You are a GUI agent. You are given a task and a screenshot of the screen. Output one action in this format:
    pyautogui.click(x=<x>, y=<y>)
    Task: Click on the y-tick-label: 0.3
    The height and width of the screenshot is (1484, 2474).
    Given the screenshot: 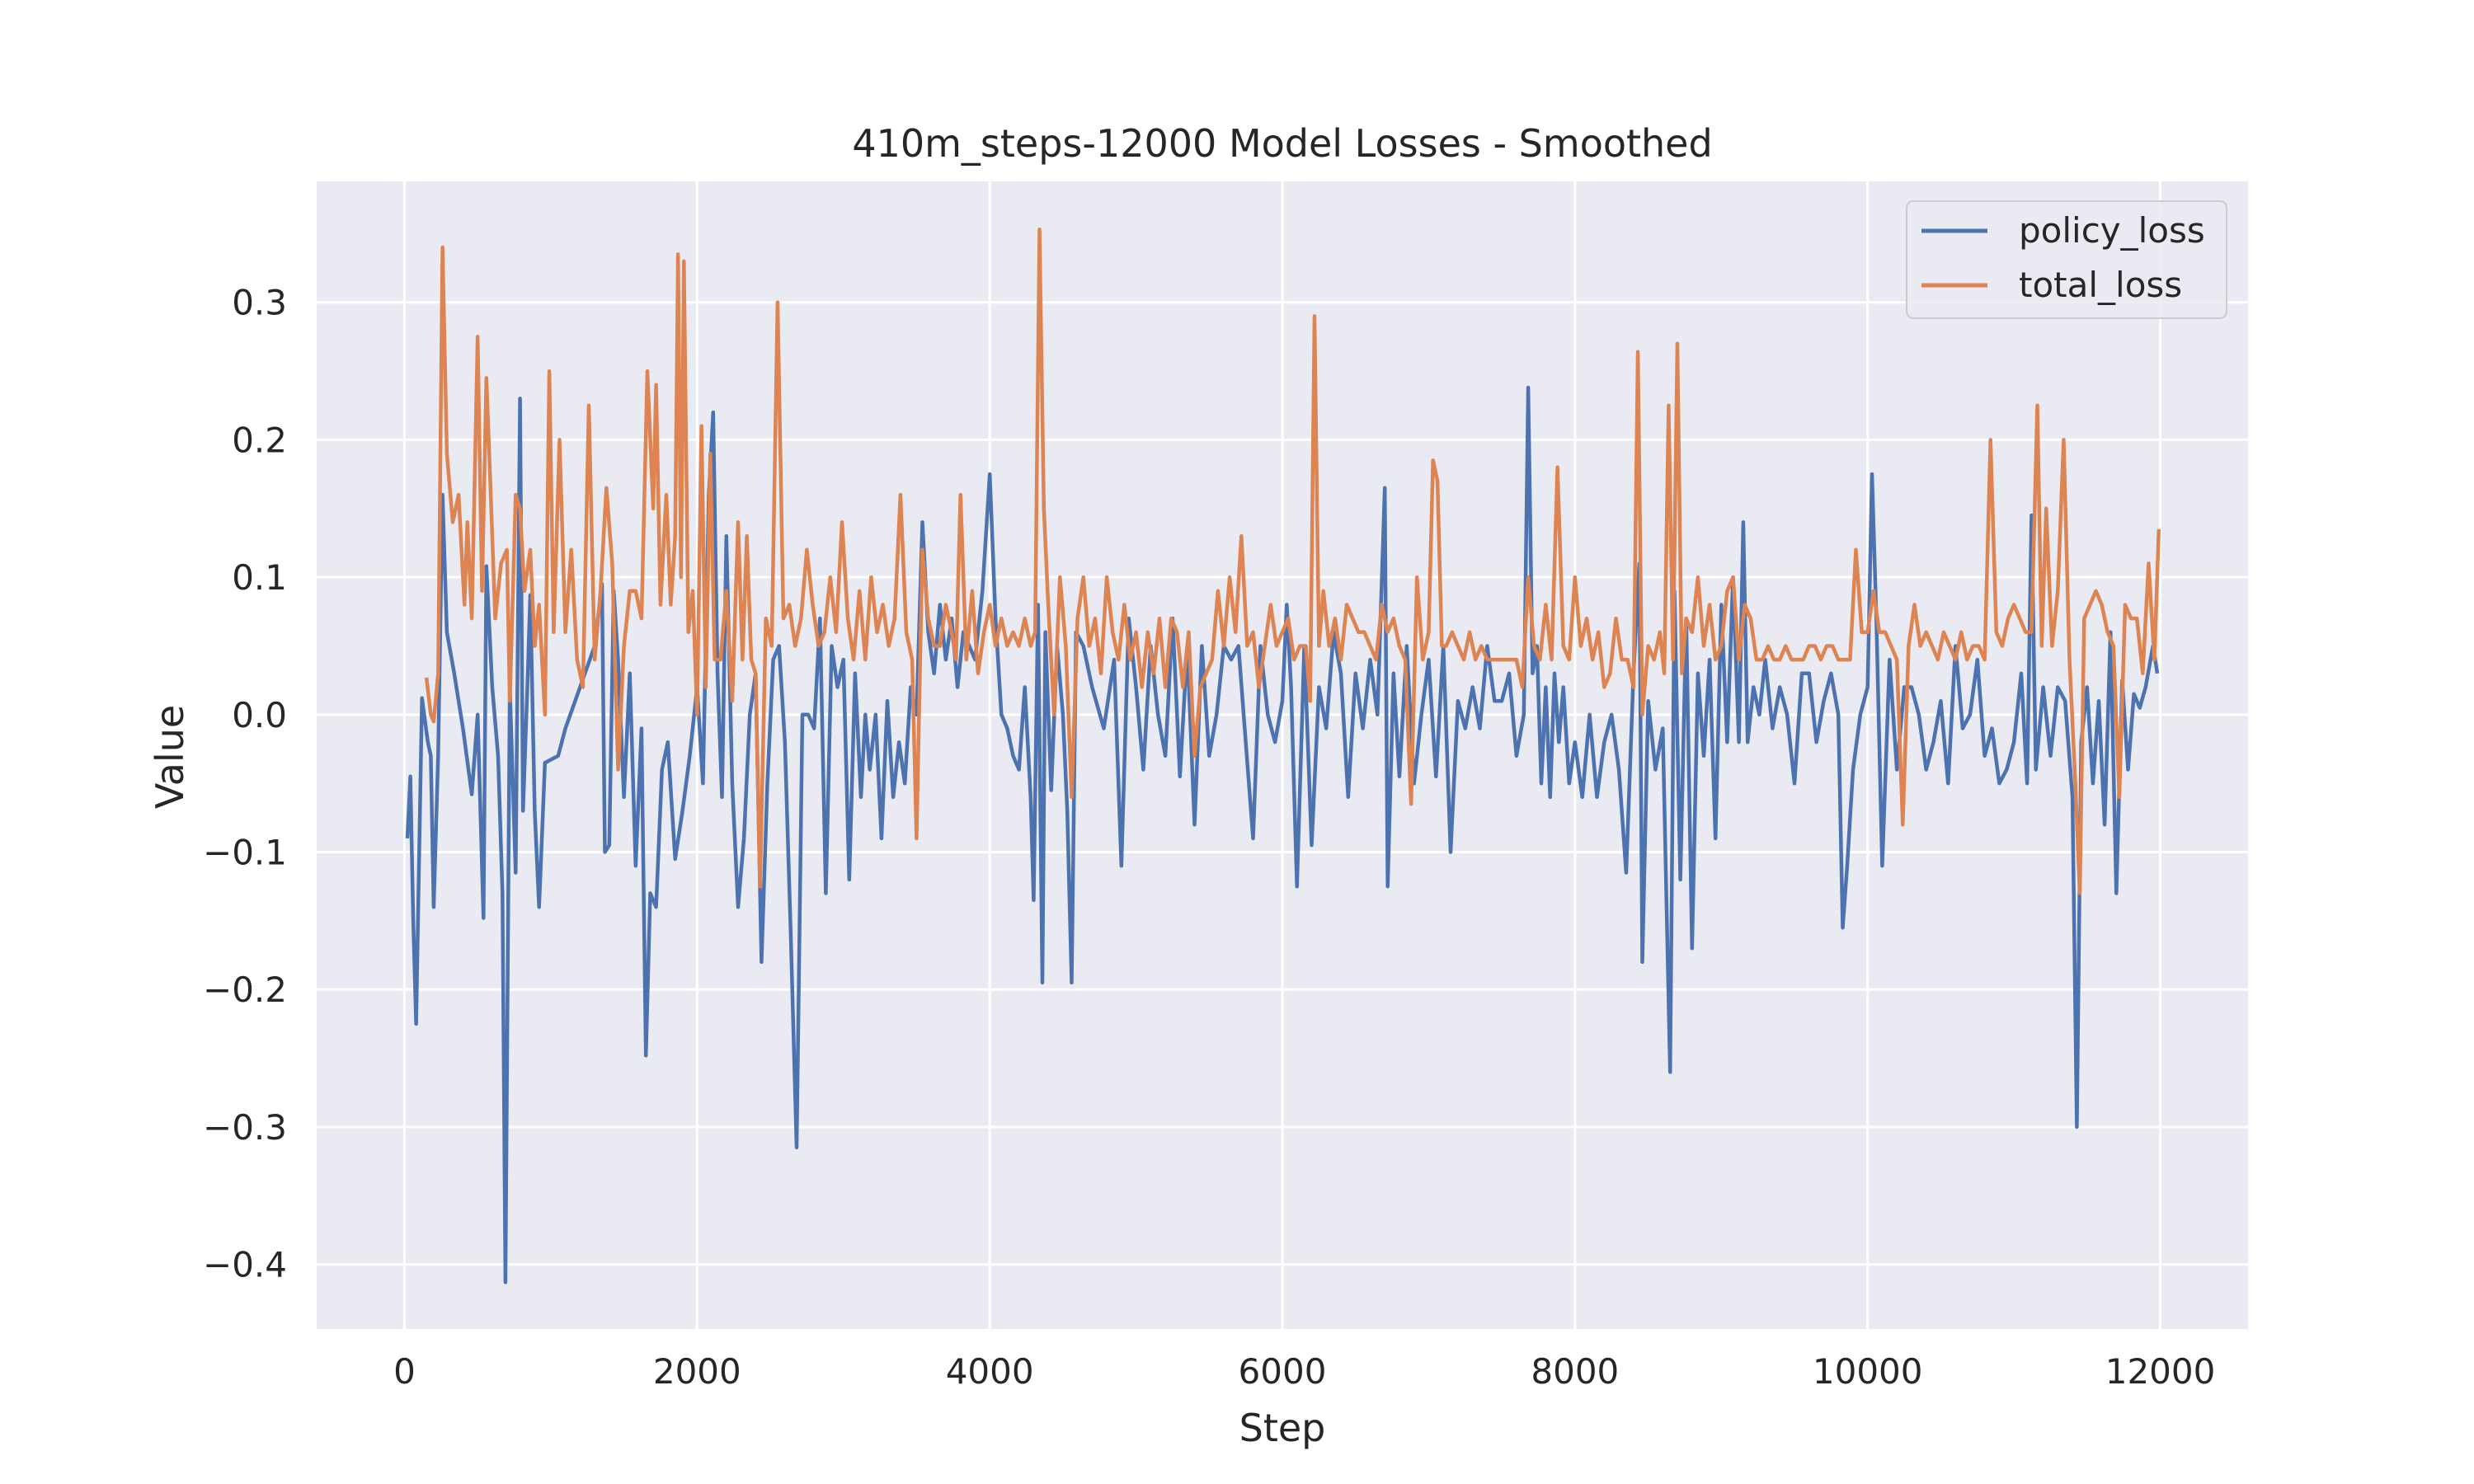 What is the action you would take?
    pyautogui.click(x=259, y=303)
    